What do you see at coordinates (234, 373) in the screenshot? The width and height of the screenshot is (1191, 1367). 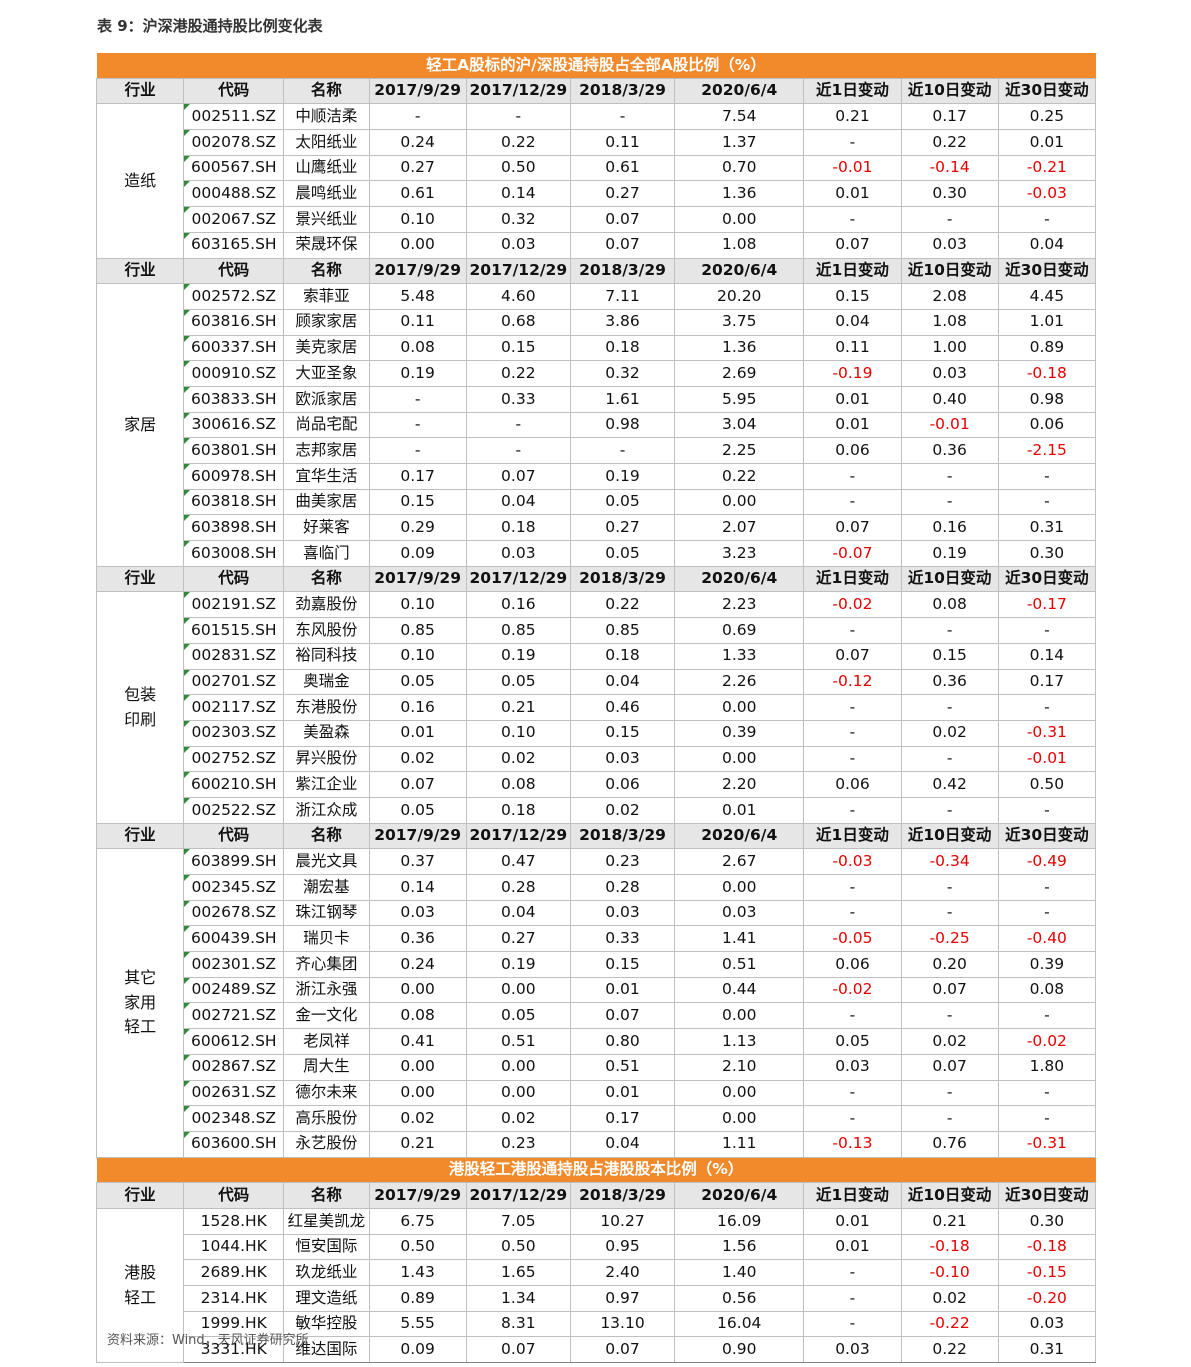 I see `stock-code: 000910.SZ` at bounding box center [234, 373].